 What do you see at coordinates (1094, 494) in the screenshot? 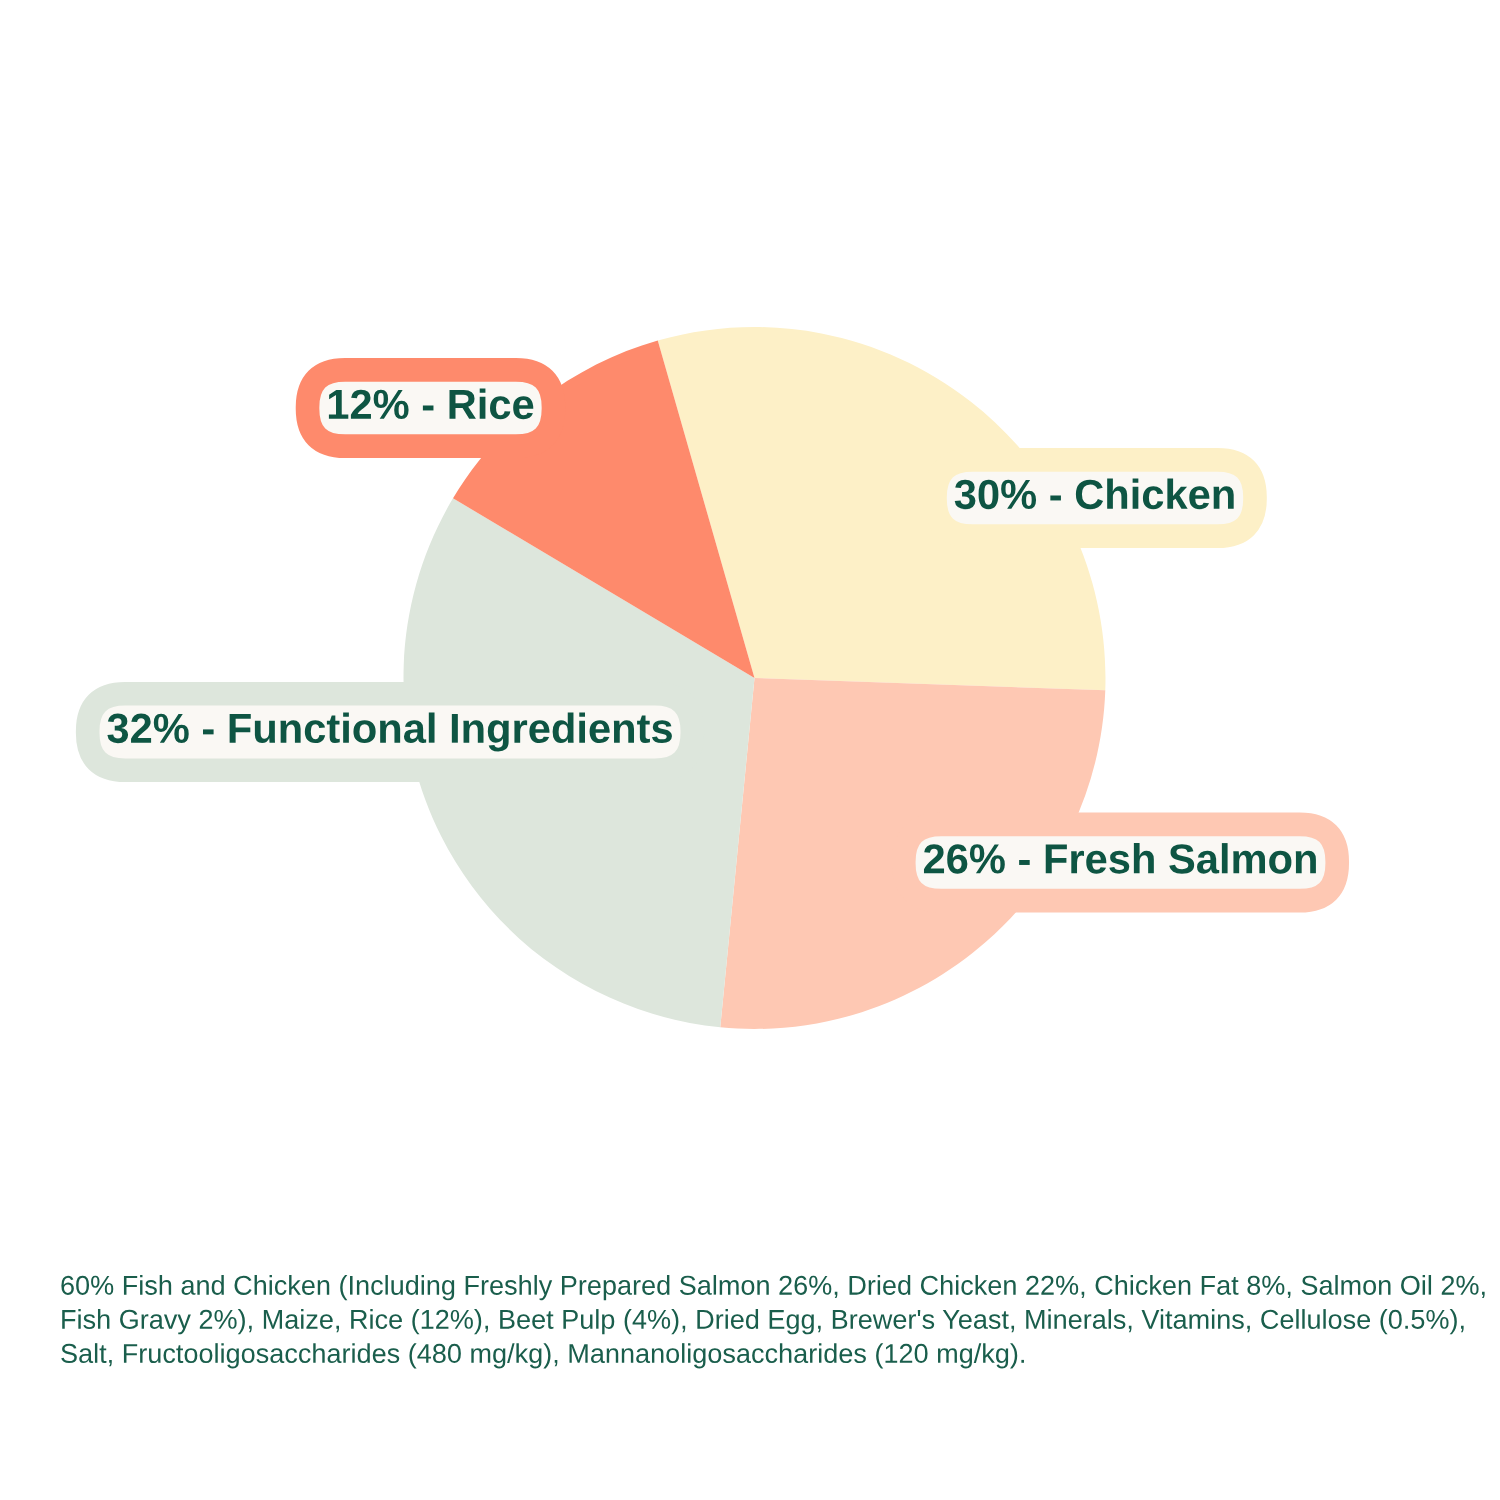
I see `slice-label: 30% - Chicken` at bounding box center [1094, 494].